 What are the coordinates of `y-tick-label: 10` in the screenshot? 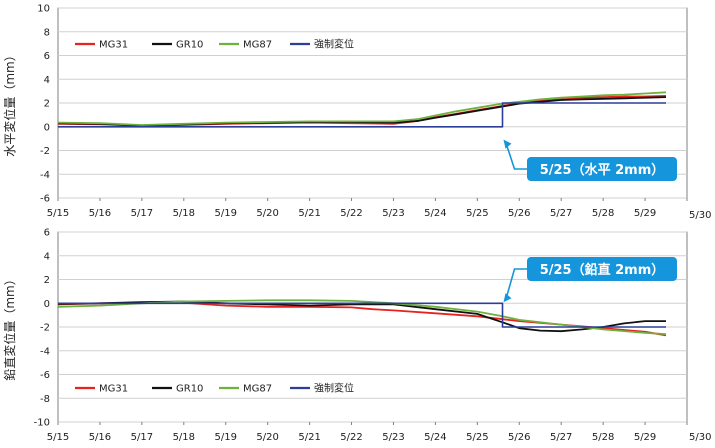 It's located at (43, 9).